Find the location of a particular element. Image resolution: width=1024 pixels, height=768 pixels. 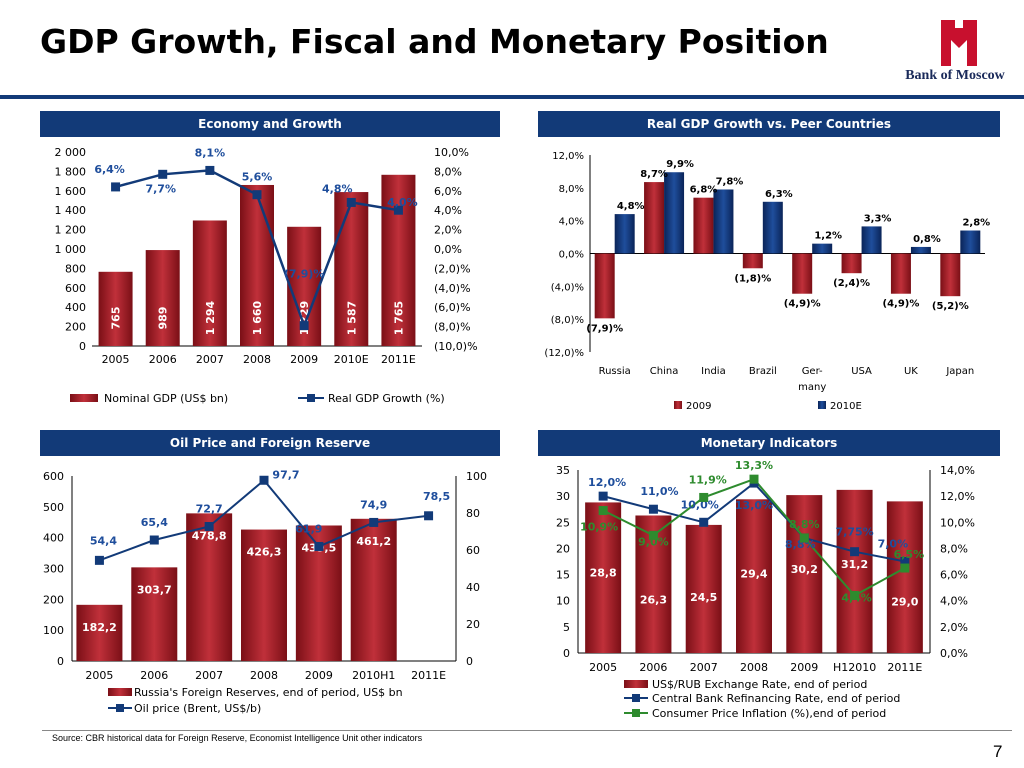

oil-x-tick-label: 2007 is located at coordinates (209, 675).